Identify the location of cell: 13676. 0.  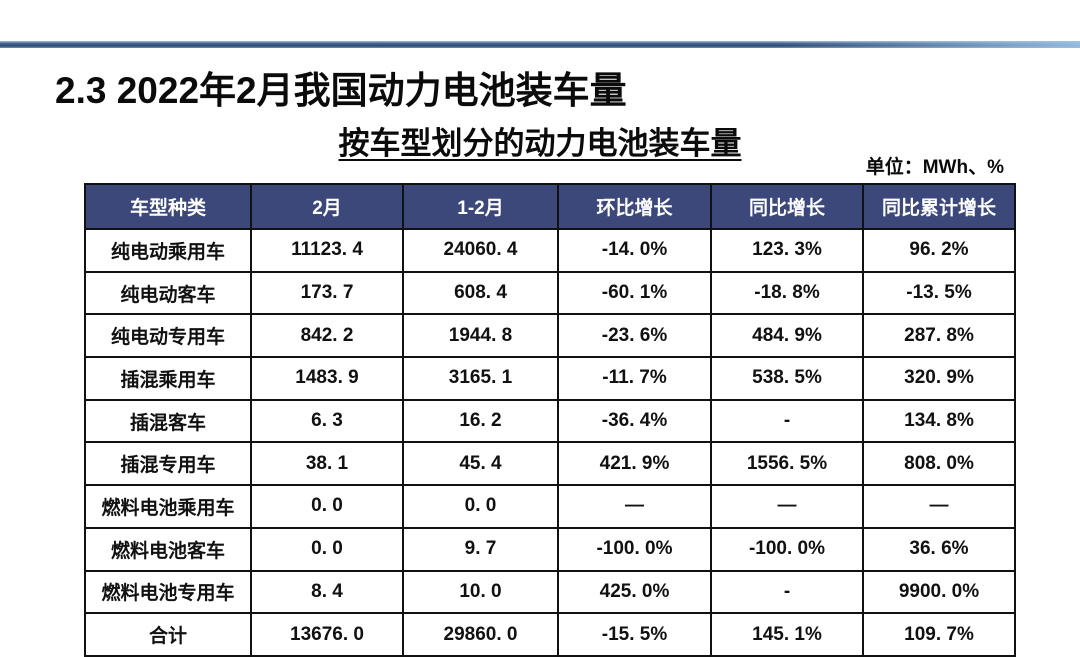
(327, 634).